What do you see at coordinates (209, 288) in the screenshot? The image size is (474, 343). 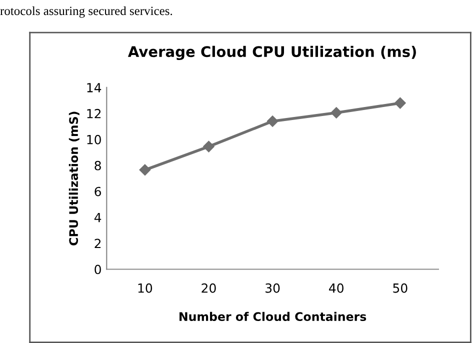 I see `x-tick-label: 20` at bounding box center [209, 288].